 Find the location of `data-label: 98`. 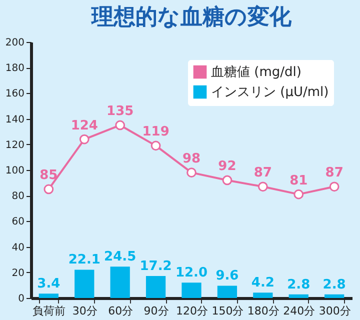

data-label: 98 is located at coordinates (191, 159).